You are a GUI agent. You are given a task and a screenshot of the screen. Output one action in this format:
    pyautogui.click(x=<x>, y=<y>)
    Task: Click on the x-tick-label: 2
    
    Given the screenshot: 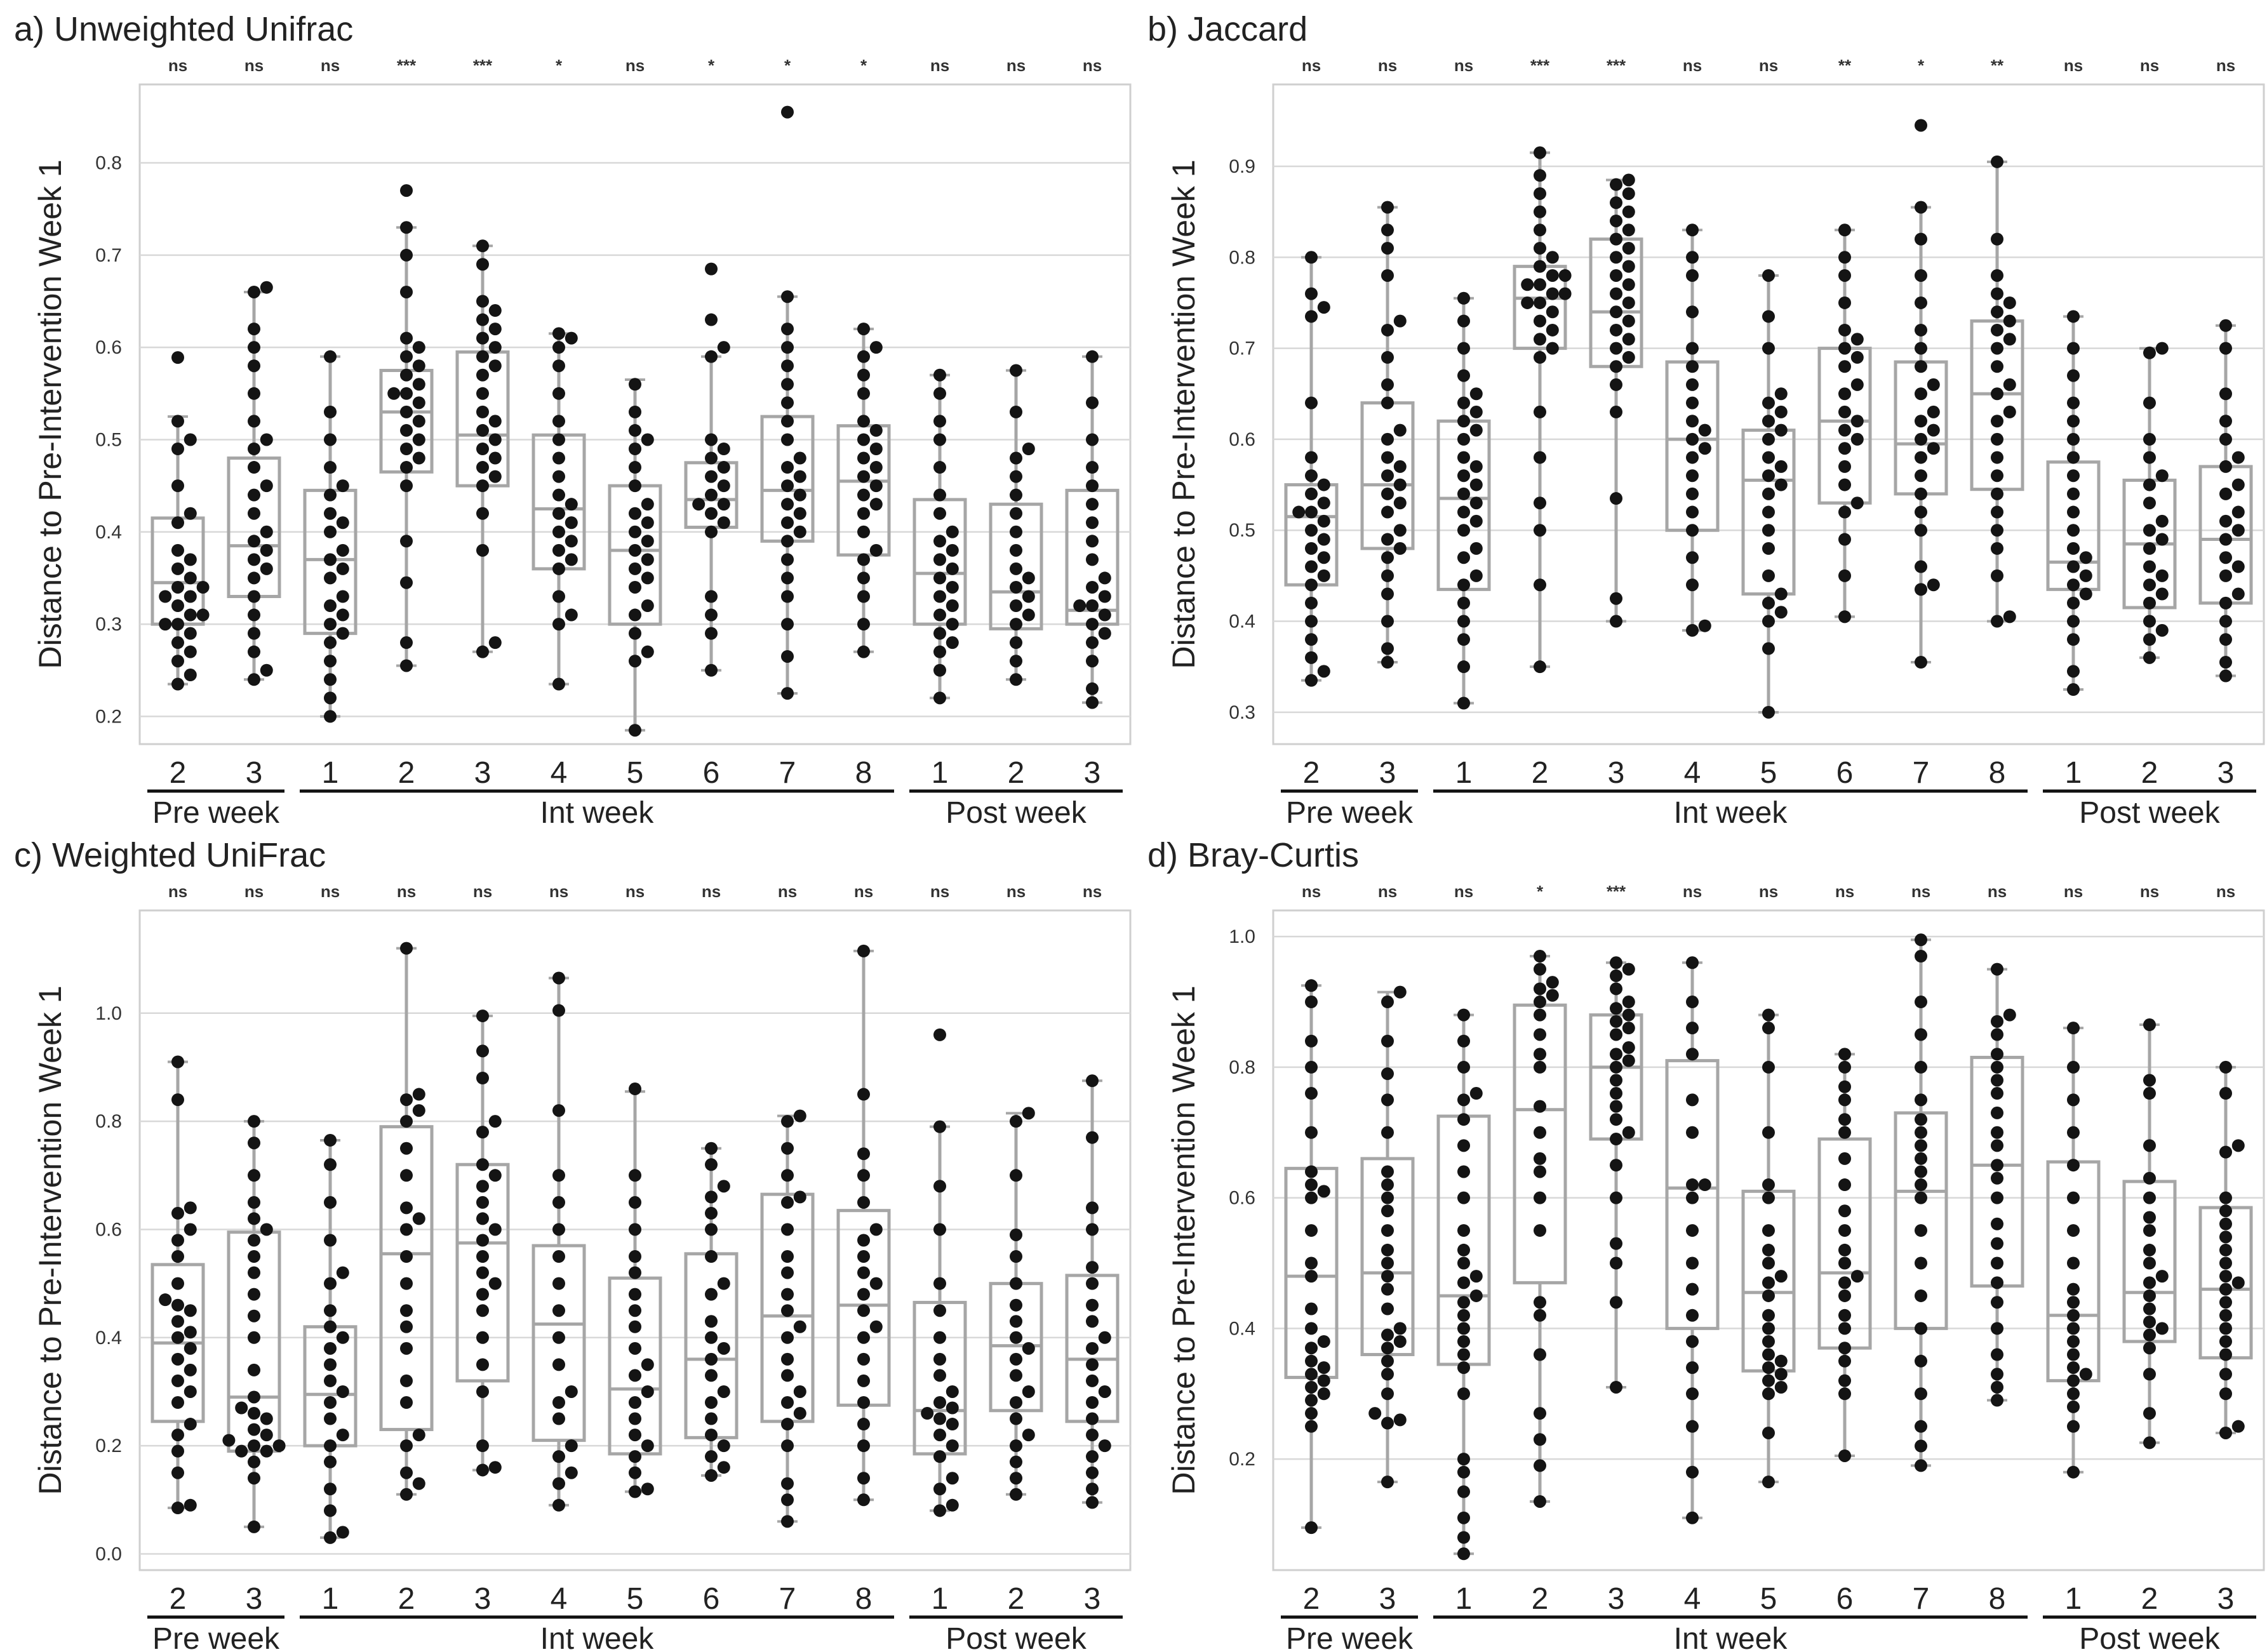 What is the action you would take?
    pyautogui.click(x=1540, y=1599)
    